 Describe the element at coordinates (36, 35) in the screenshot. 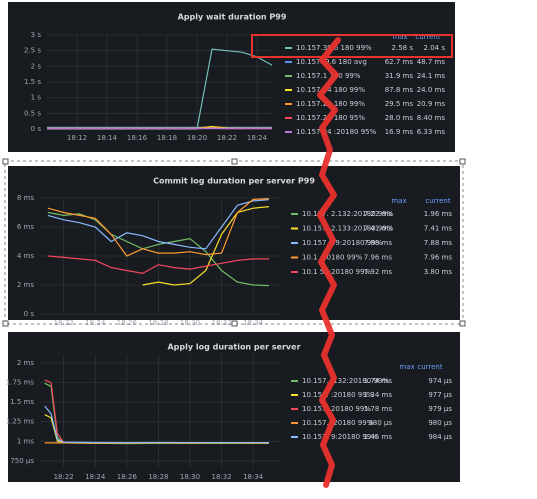

I see `y-tick-label: 3 s` at that location.